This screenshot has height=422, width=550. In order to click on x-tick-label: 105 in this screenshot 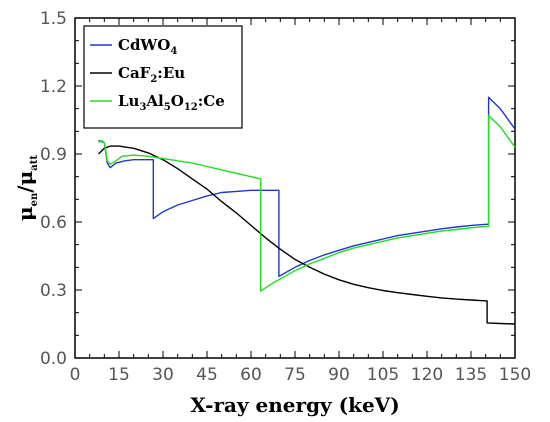, I will do `click(383, 375)`.